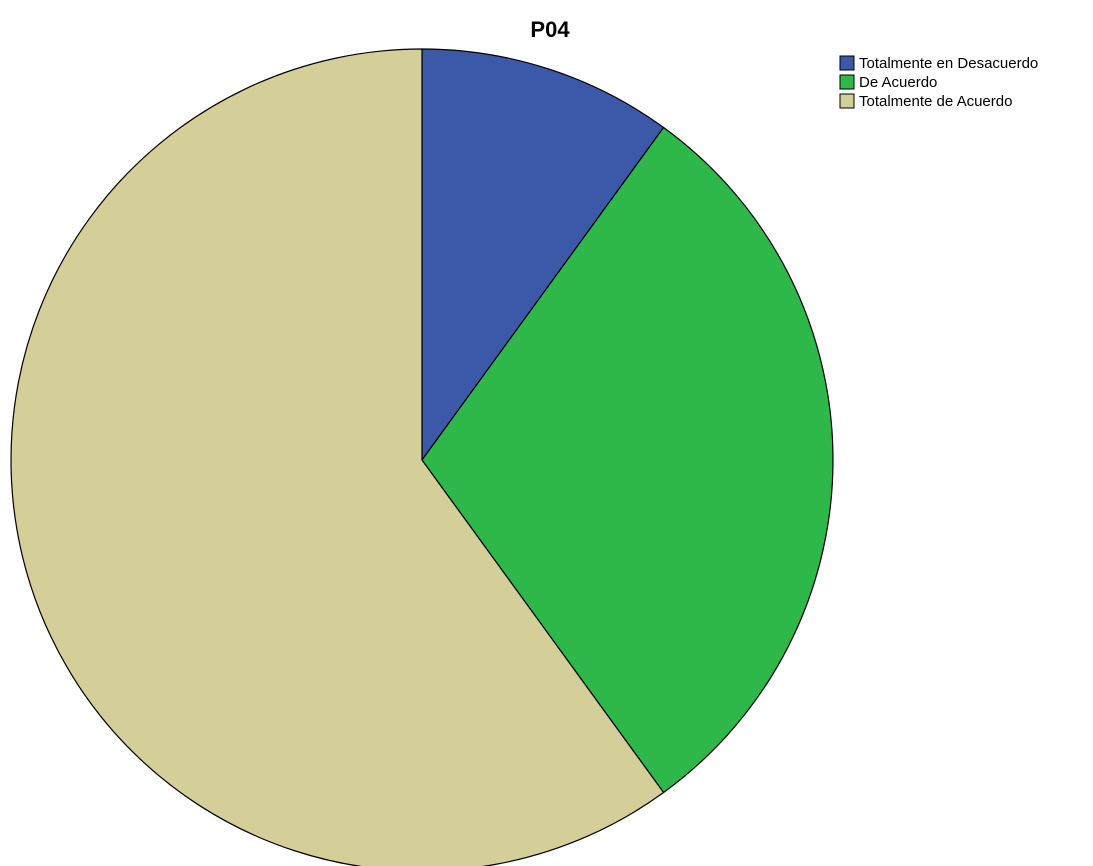  Describe the element at coordinates (948, 63) in the screenshot. I see `legend-label: Totalmente en Desacuerdo` at that location.